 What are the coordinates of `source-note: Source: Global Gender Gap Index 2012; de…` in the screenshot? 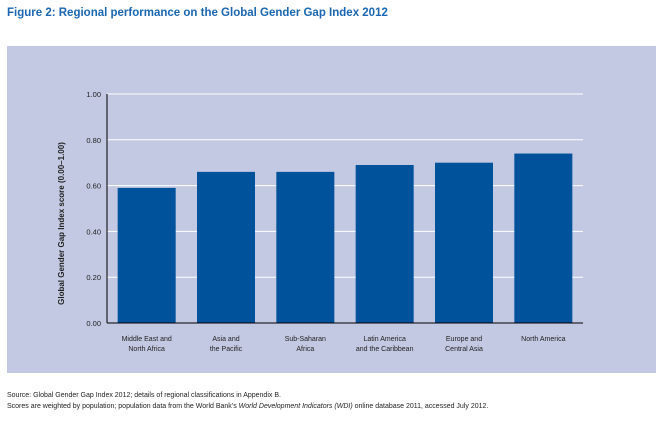 It's located at (247, 401).